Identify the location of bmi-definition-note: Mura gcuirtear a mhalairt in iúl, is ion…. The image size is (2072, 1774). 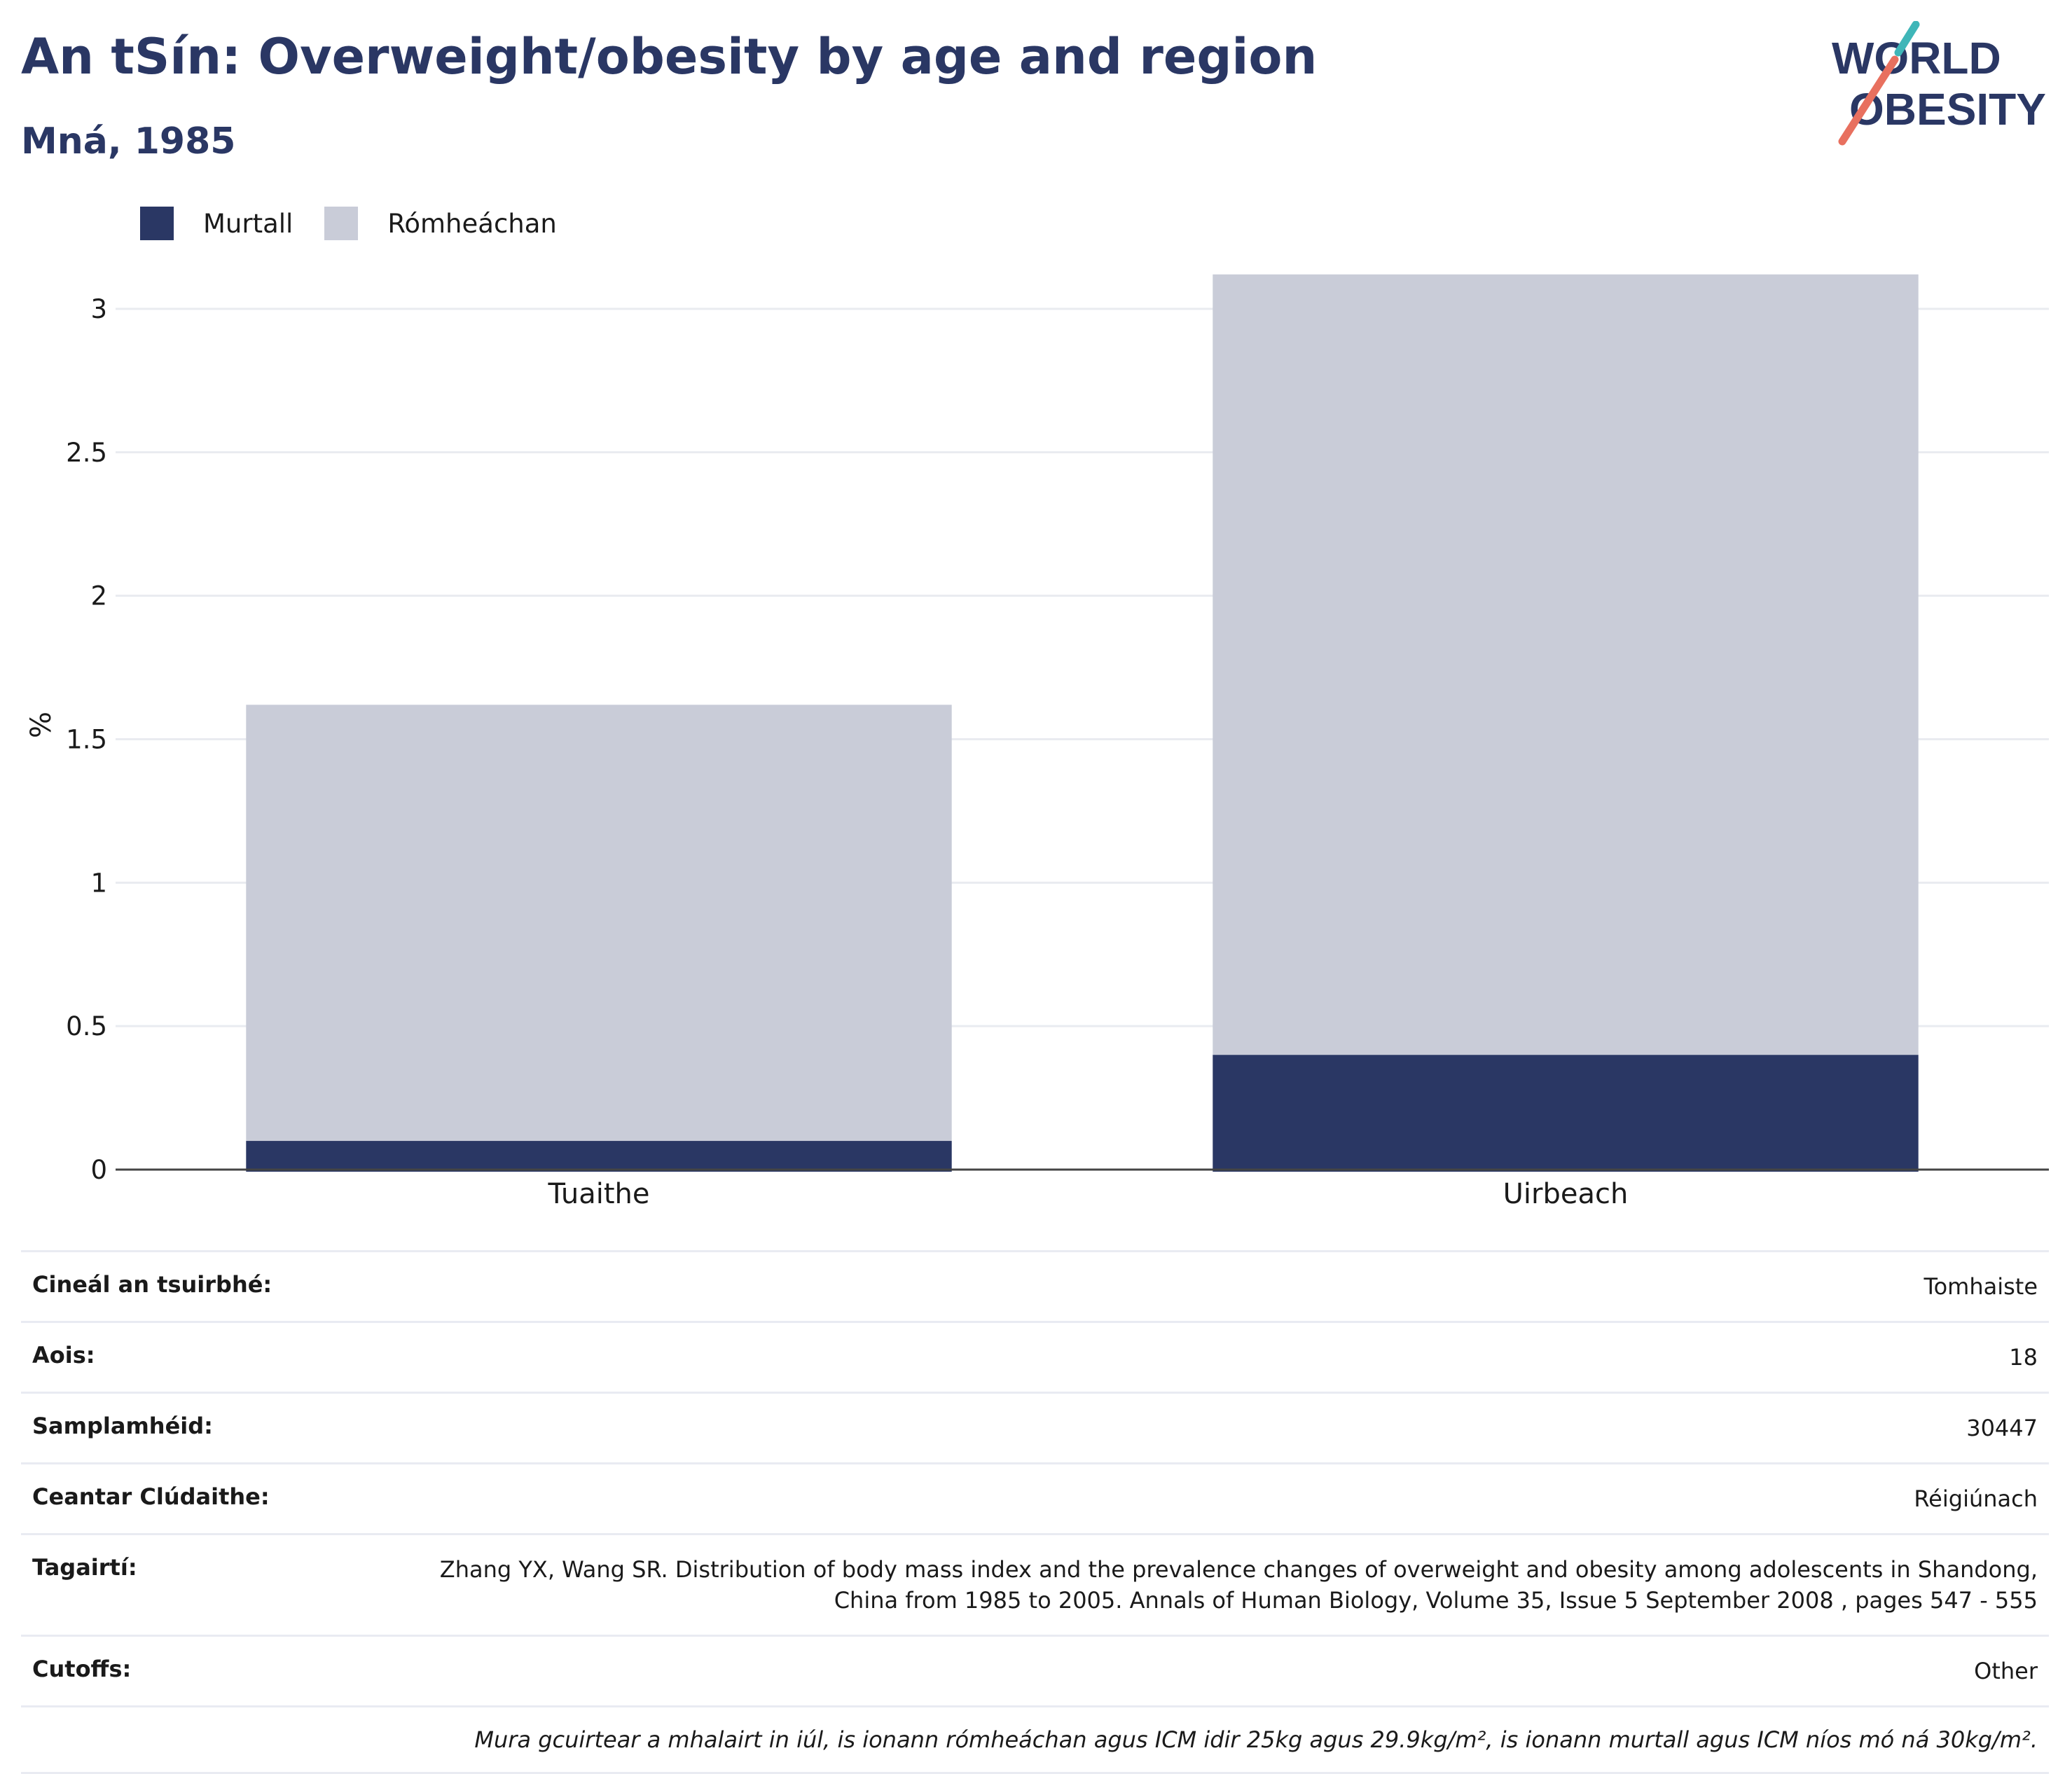
(1035, 1739).